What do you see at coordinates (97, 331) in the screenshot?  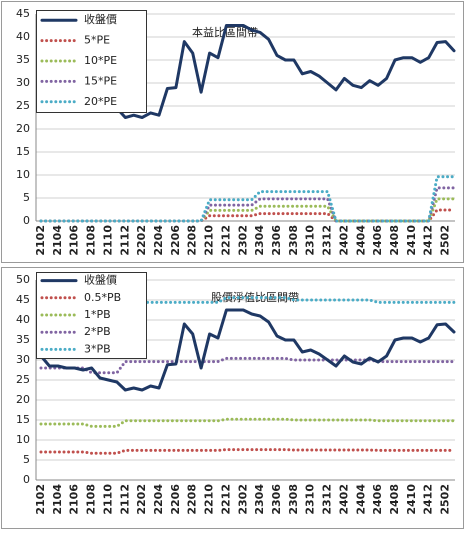 I see `legend-label: 2*PB` at bounding box center [97, 331].